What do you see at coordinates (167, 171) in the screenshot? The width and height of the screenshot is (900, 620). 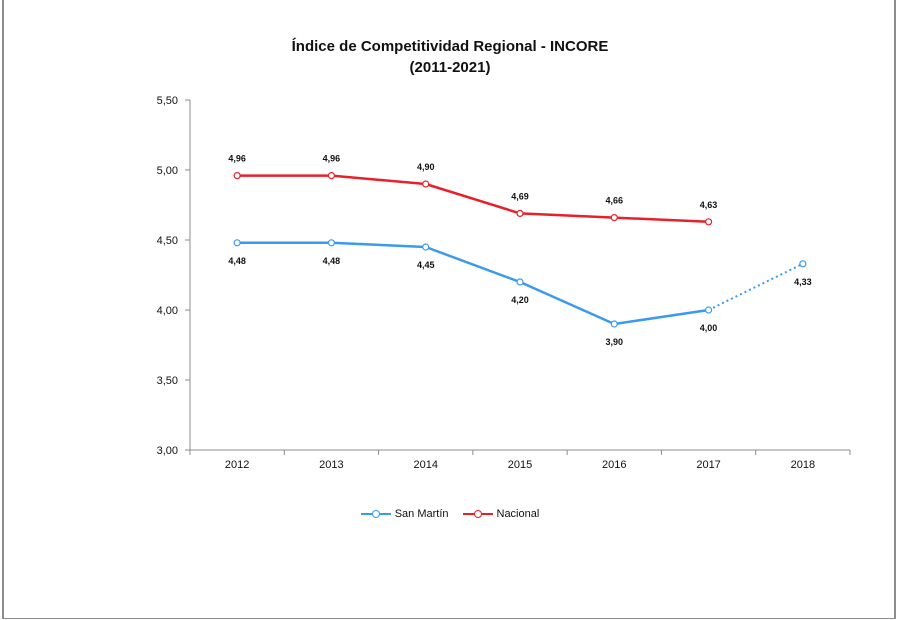 I see `y-tick-label: 5,00` at bounding box center [167, 171].